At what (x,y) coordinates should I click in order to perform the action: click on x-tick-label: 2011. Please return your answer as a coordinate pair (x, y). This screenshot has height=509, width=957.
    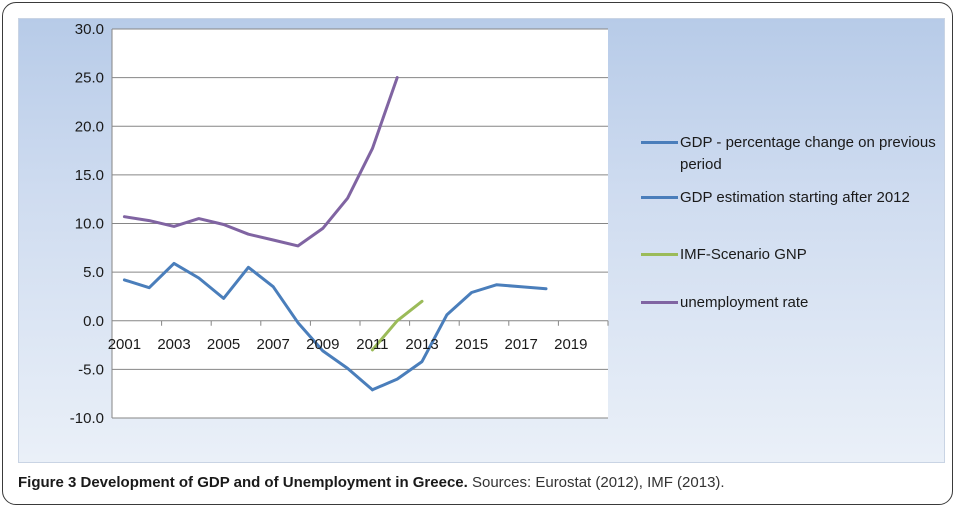
    Looking at the image, I should click on (372, 344).